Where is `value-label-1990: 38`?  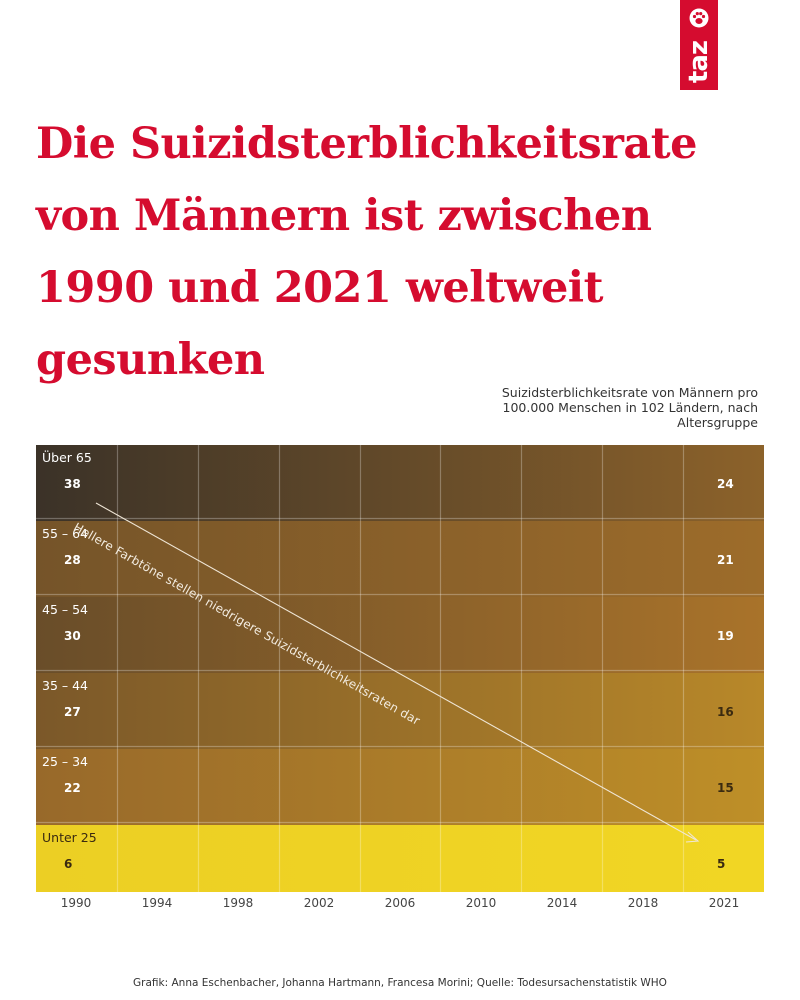
value-label-1990: 38 is located at coordinates (72, 484).